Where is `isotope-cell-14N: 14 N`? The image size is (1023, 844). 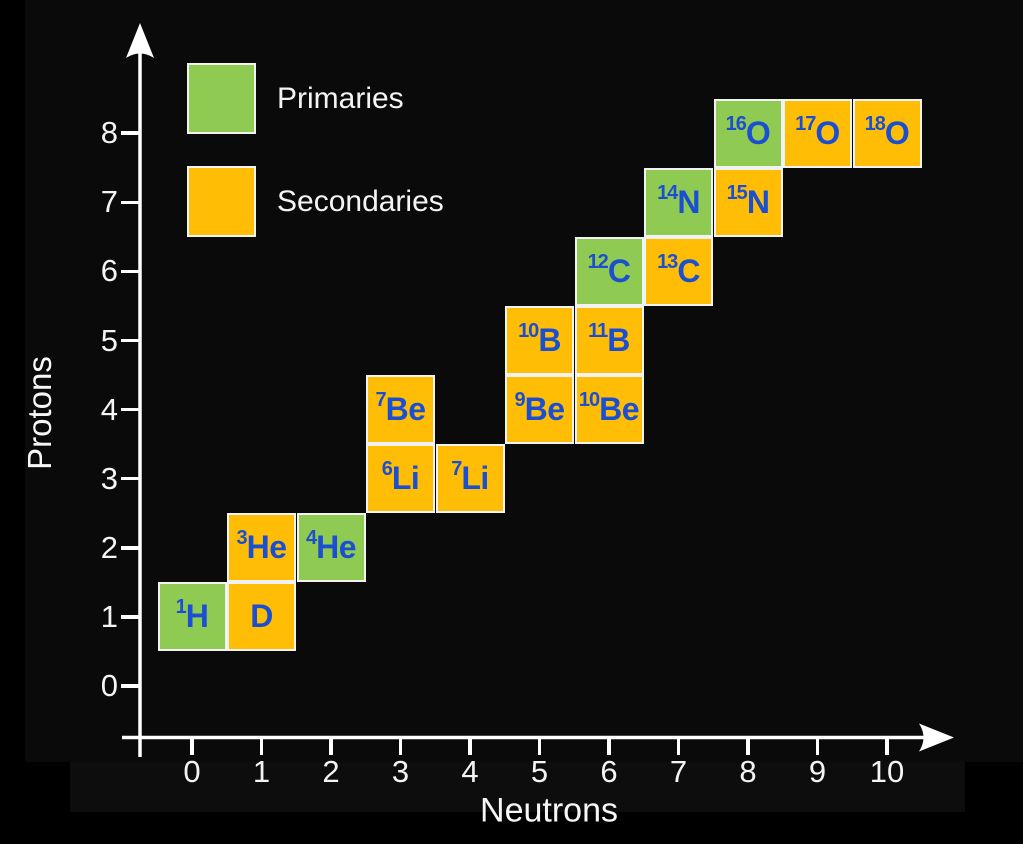 isotope-cell-14N: 14 N is located at coordinates (678, 202).